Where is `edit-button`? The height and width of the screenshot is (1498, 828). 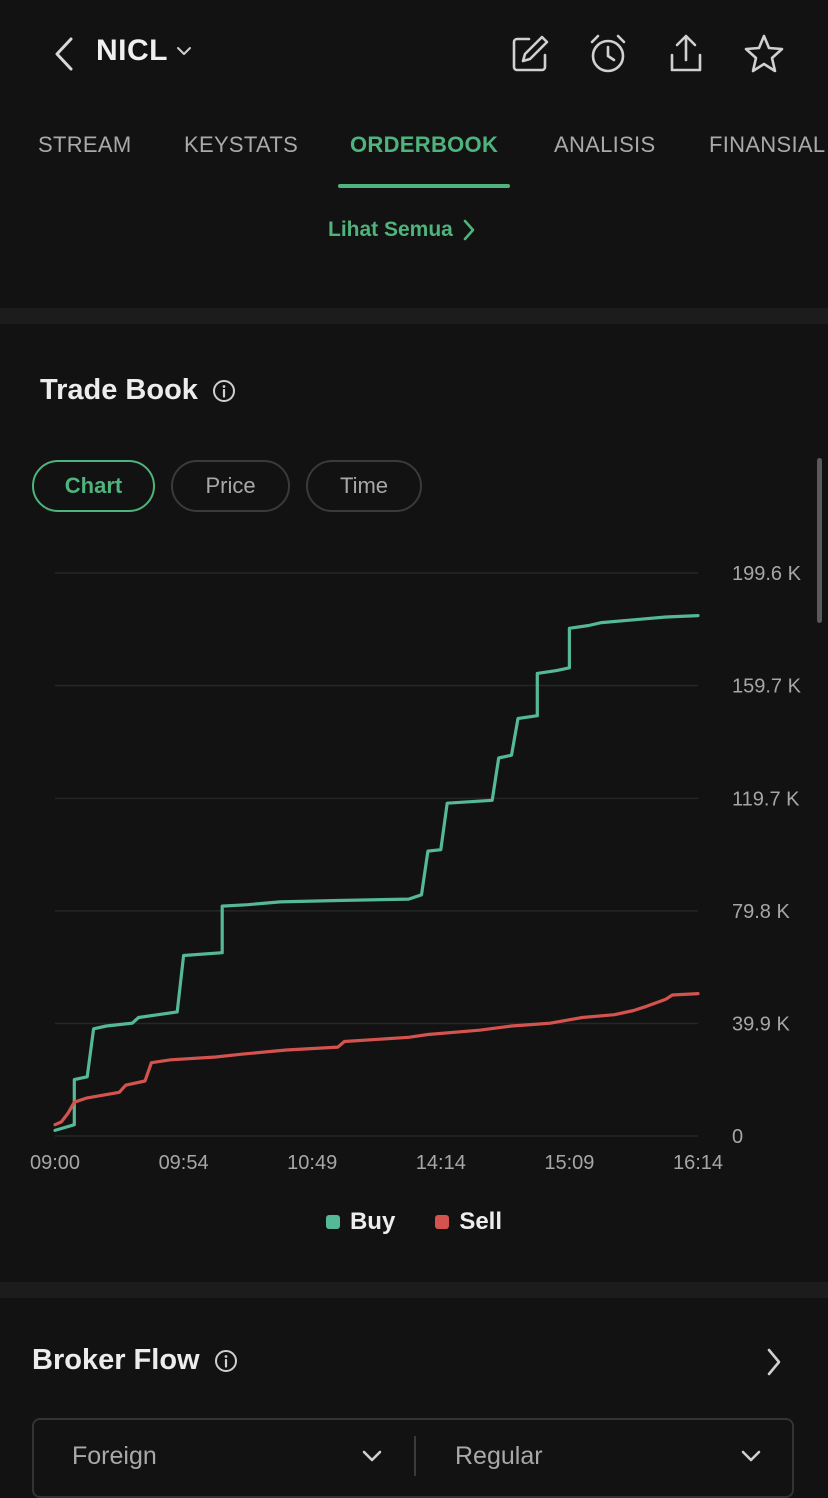 edit-button is located at coordinates (530, 54).